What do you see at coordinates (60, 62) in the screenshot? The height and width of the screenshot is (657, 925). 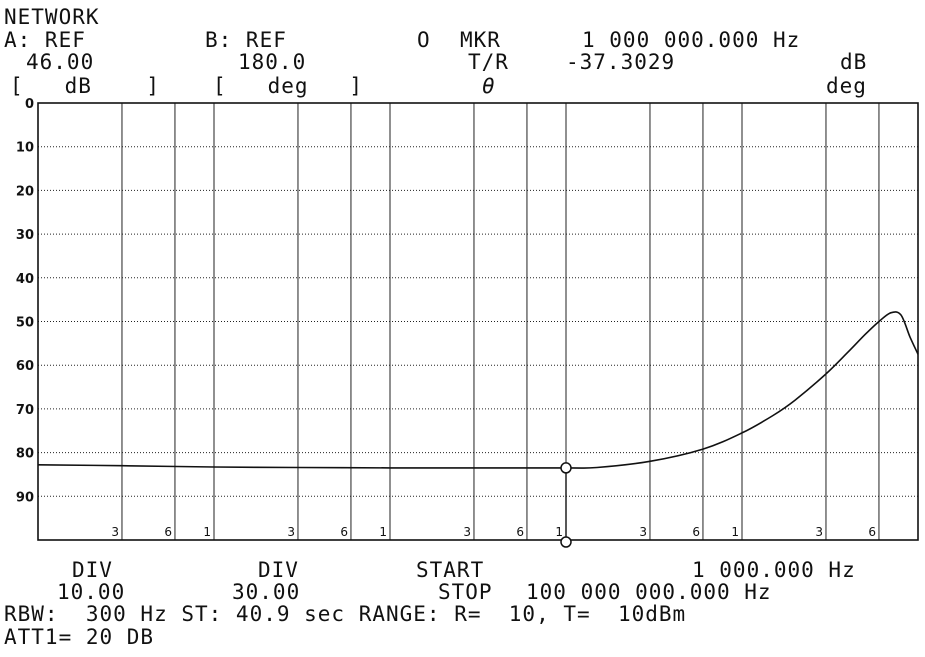 I see `trace-a-ref-value: 46.00` at bounding box center [60, 62].